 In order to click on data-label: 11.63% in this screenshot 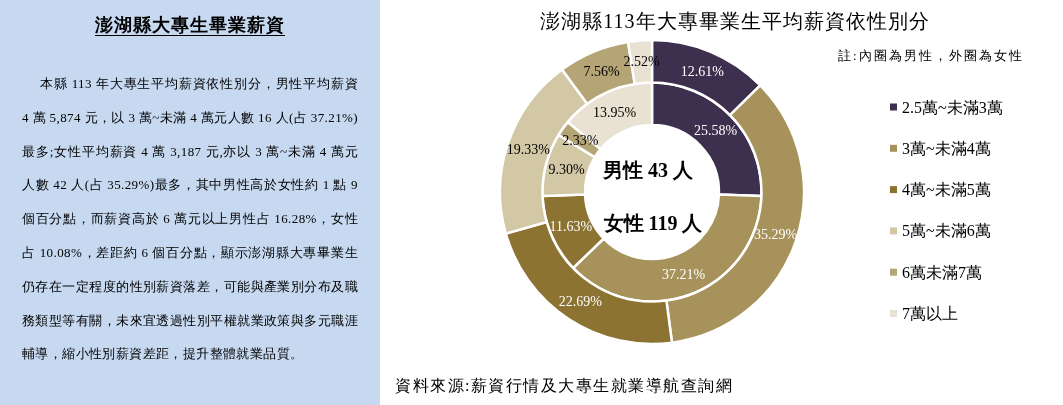, I will do `click(571, 227)`.